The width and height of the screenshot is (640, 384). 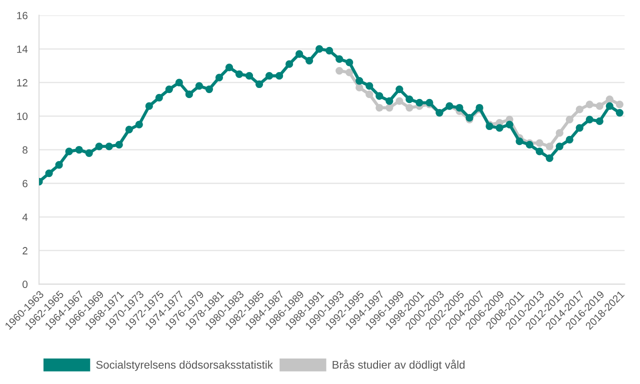 I want to click on y-tick-label: 16, so click(x=22, y=16).